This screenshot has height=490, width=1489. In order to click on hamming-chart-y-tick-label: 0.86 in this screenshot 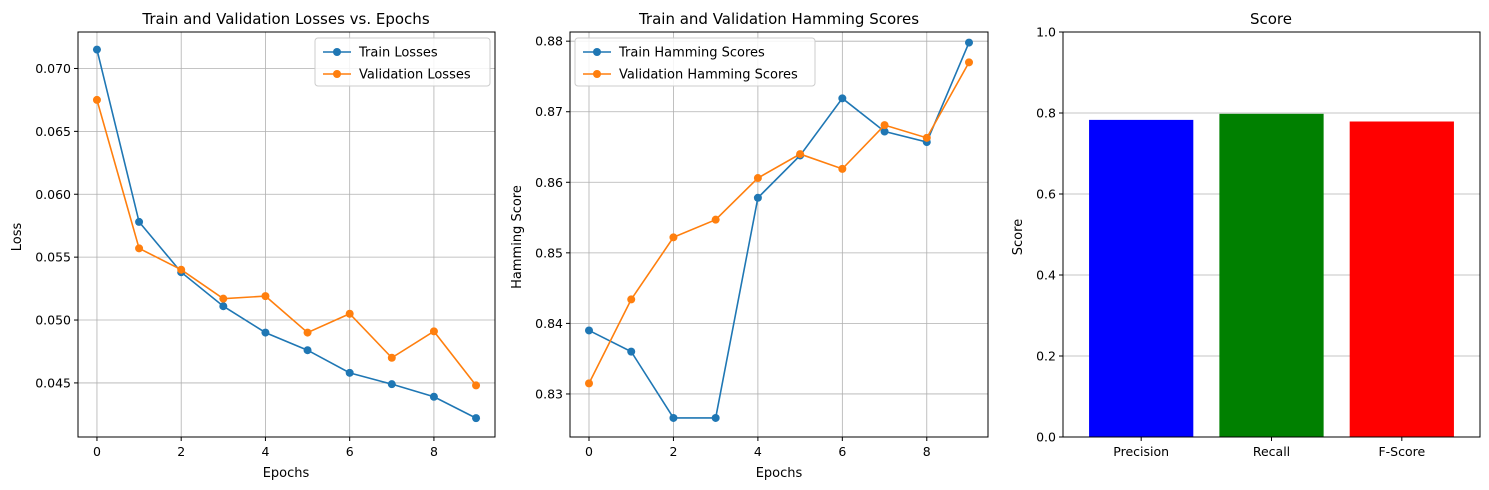, I will do `click(549, 182)`.